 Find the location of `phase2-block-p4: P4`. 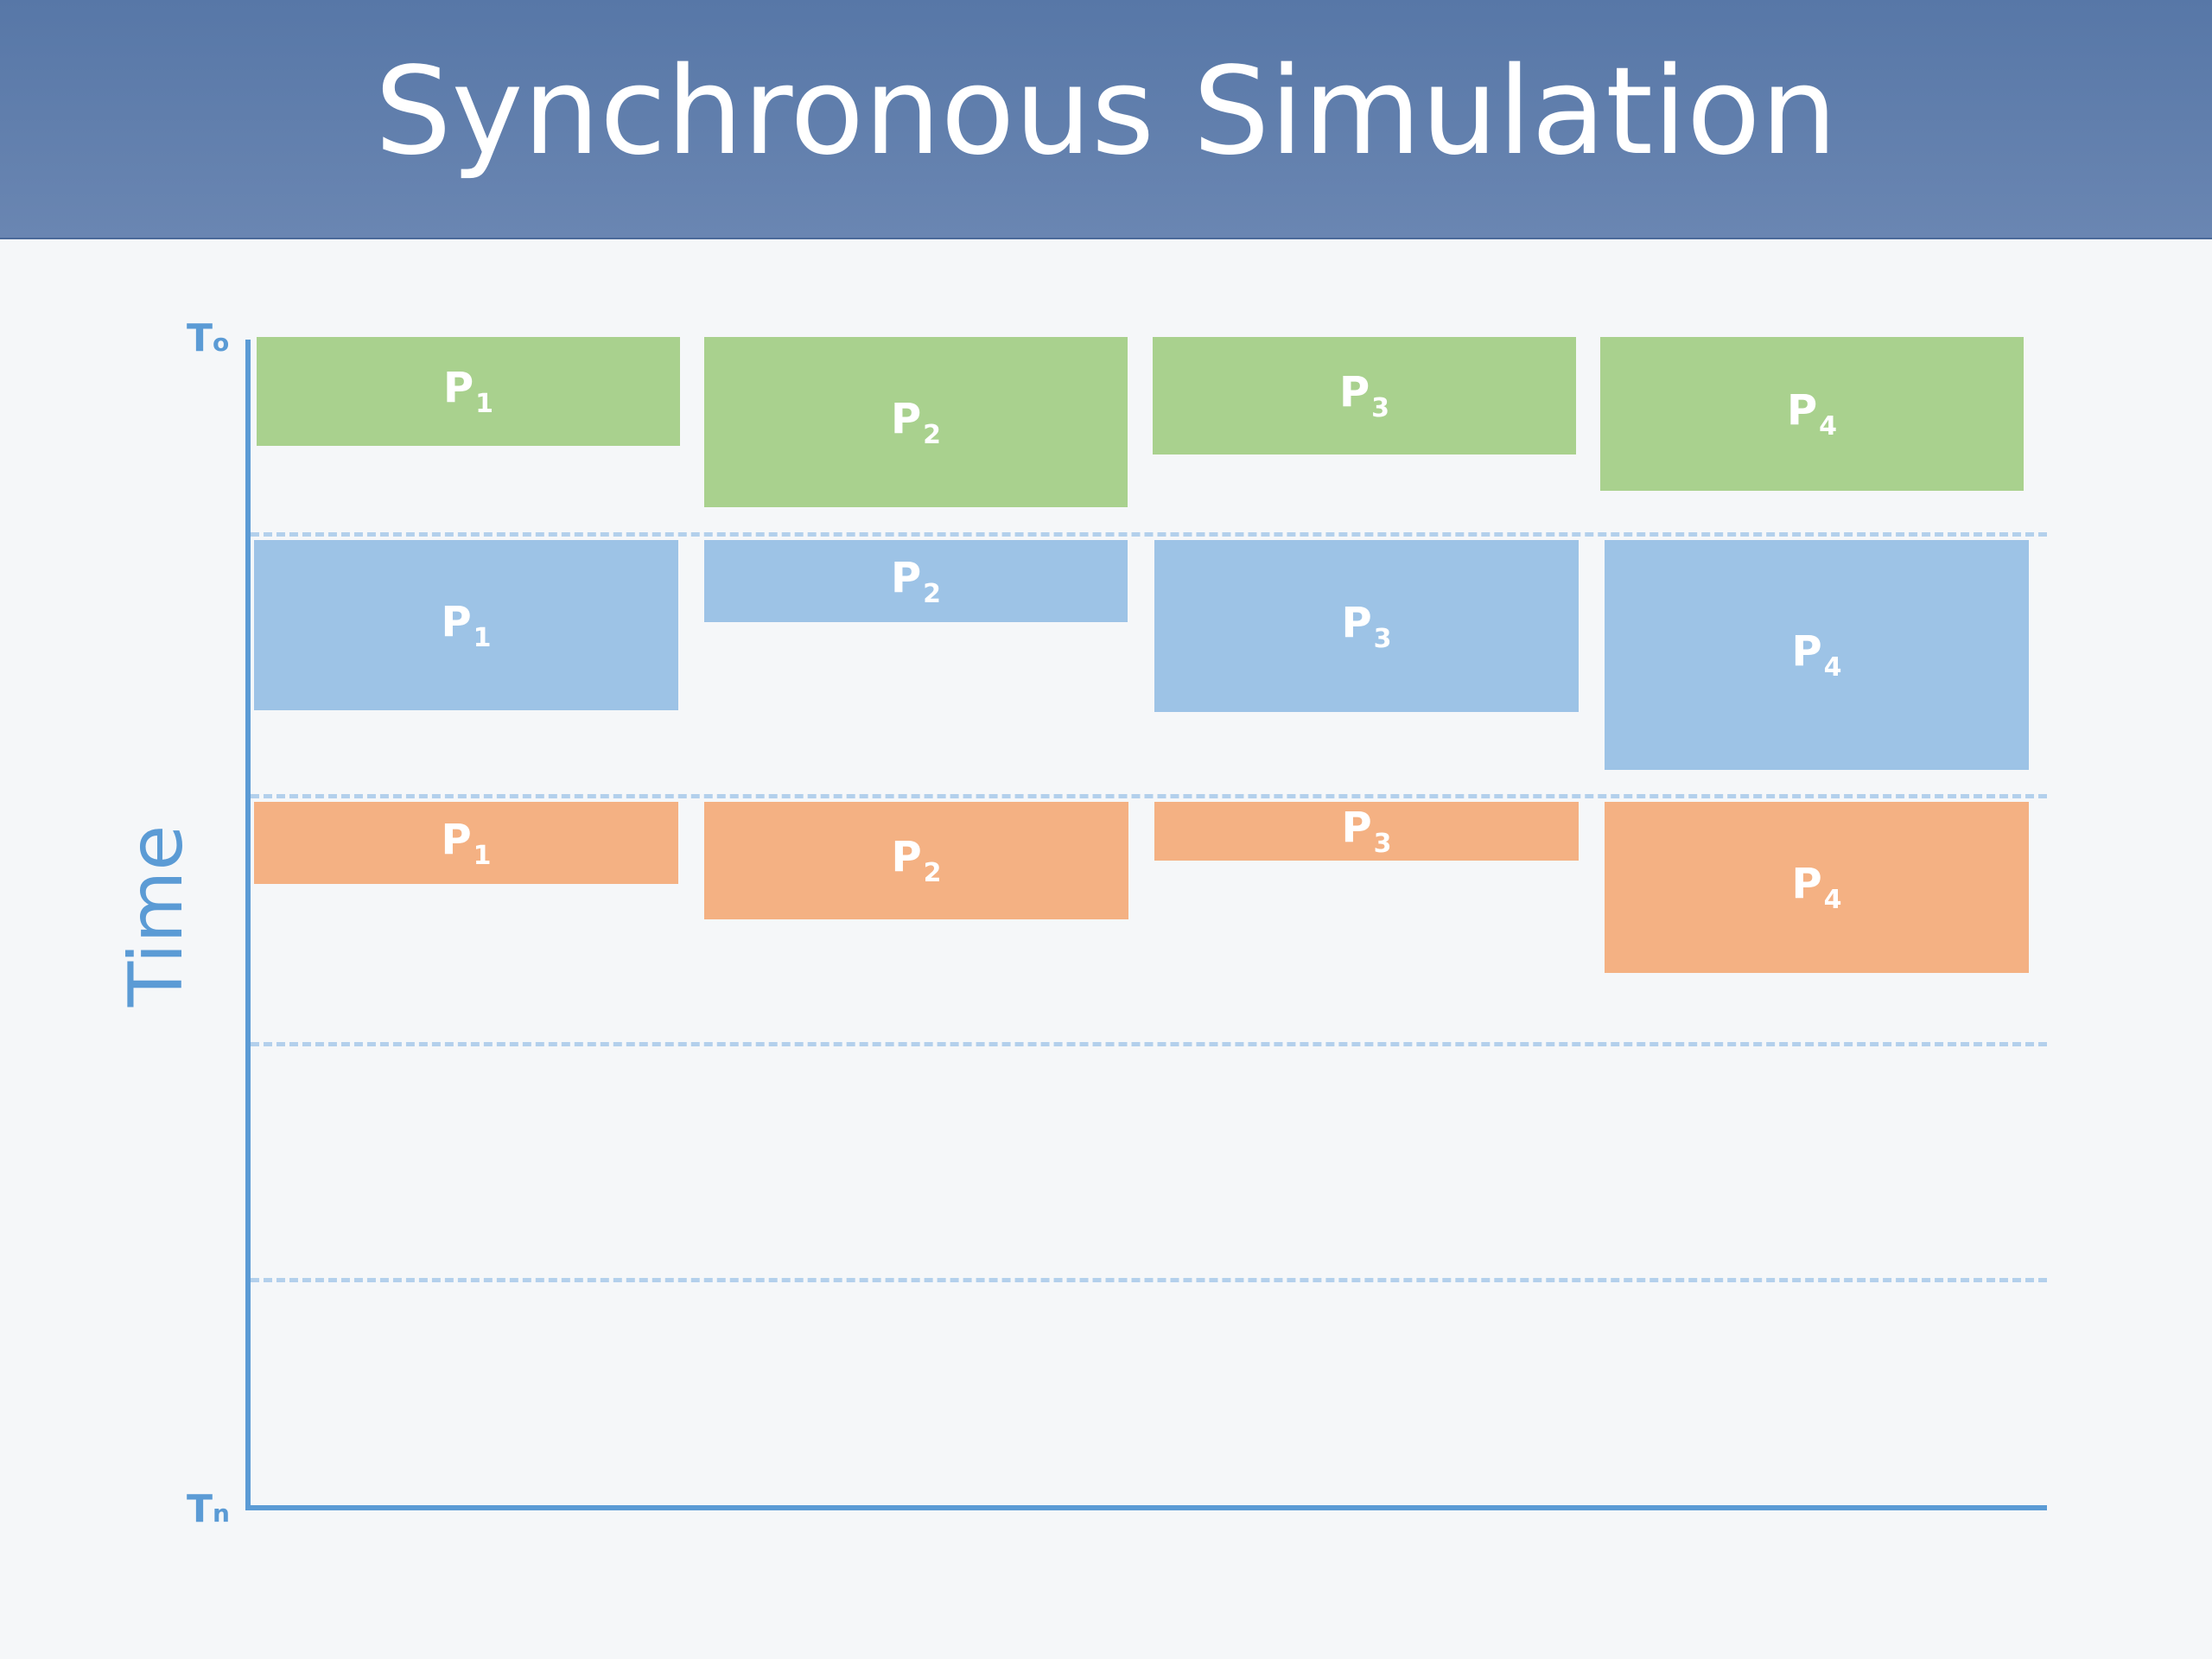

phase2-block-p4: P4 is located at coordinates (1817, 655).